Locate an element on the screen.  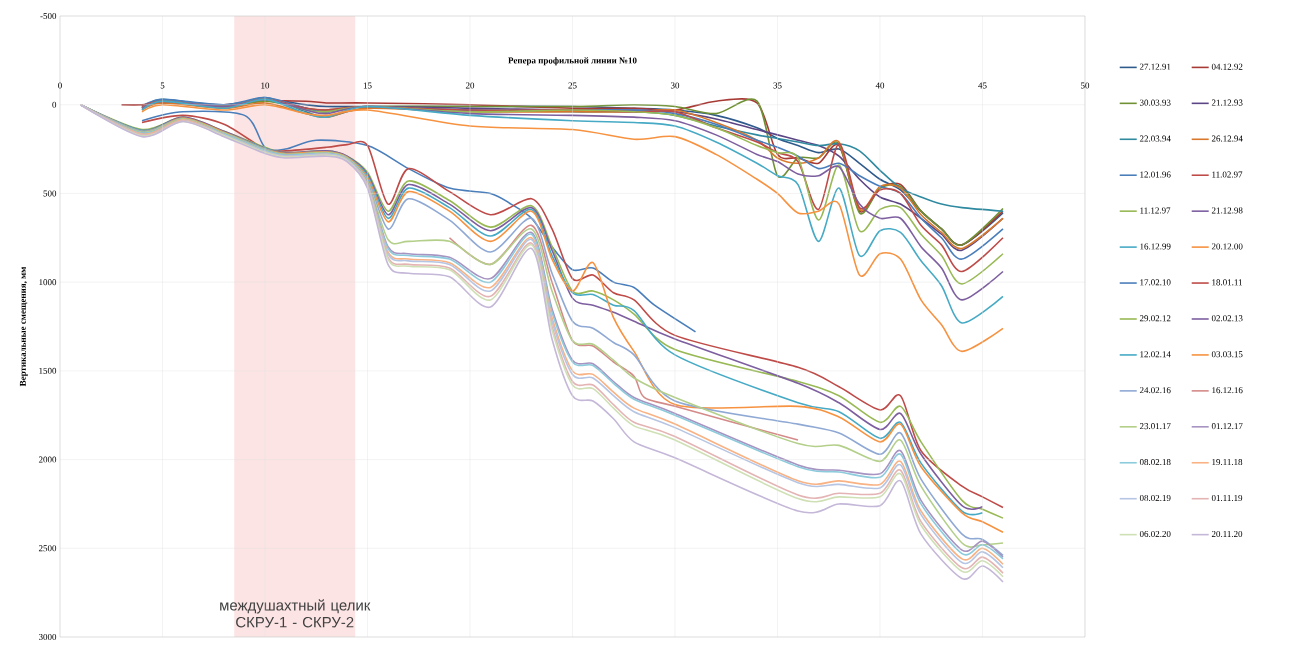
legend-label: 20.11.20 is located at coordinates (1227, 534).